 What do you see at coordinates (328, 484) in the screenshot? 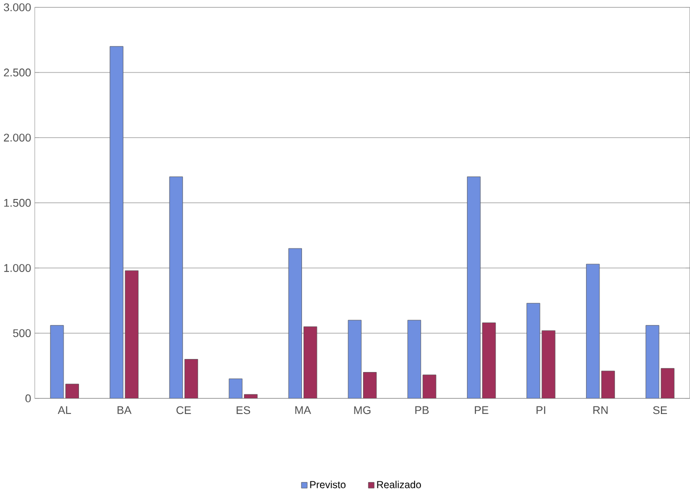
I see `legend-label: Previsto` at bounding box center [328, 484].